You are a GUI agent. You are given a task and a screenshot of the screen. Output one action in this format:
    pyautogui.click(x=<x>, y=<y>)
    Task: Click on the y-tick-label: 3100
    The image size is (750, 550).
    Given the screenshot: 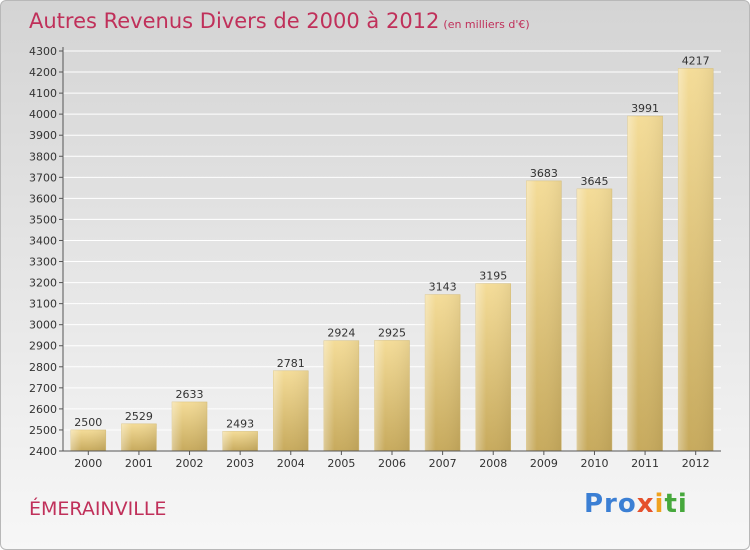 What is the action you would take?
    pyautogui.click(x=43, y=304)
    